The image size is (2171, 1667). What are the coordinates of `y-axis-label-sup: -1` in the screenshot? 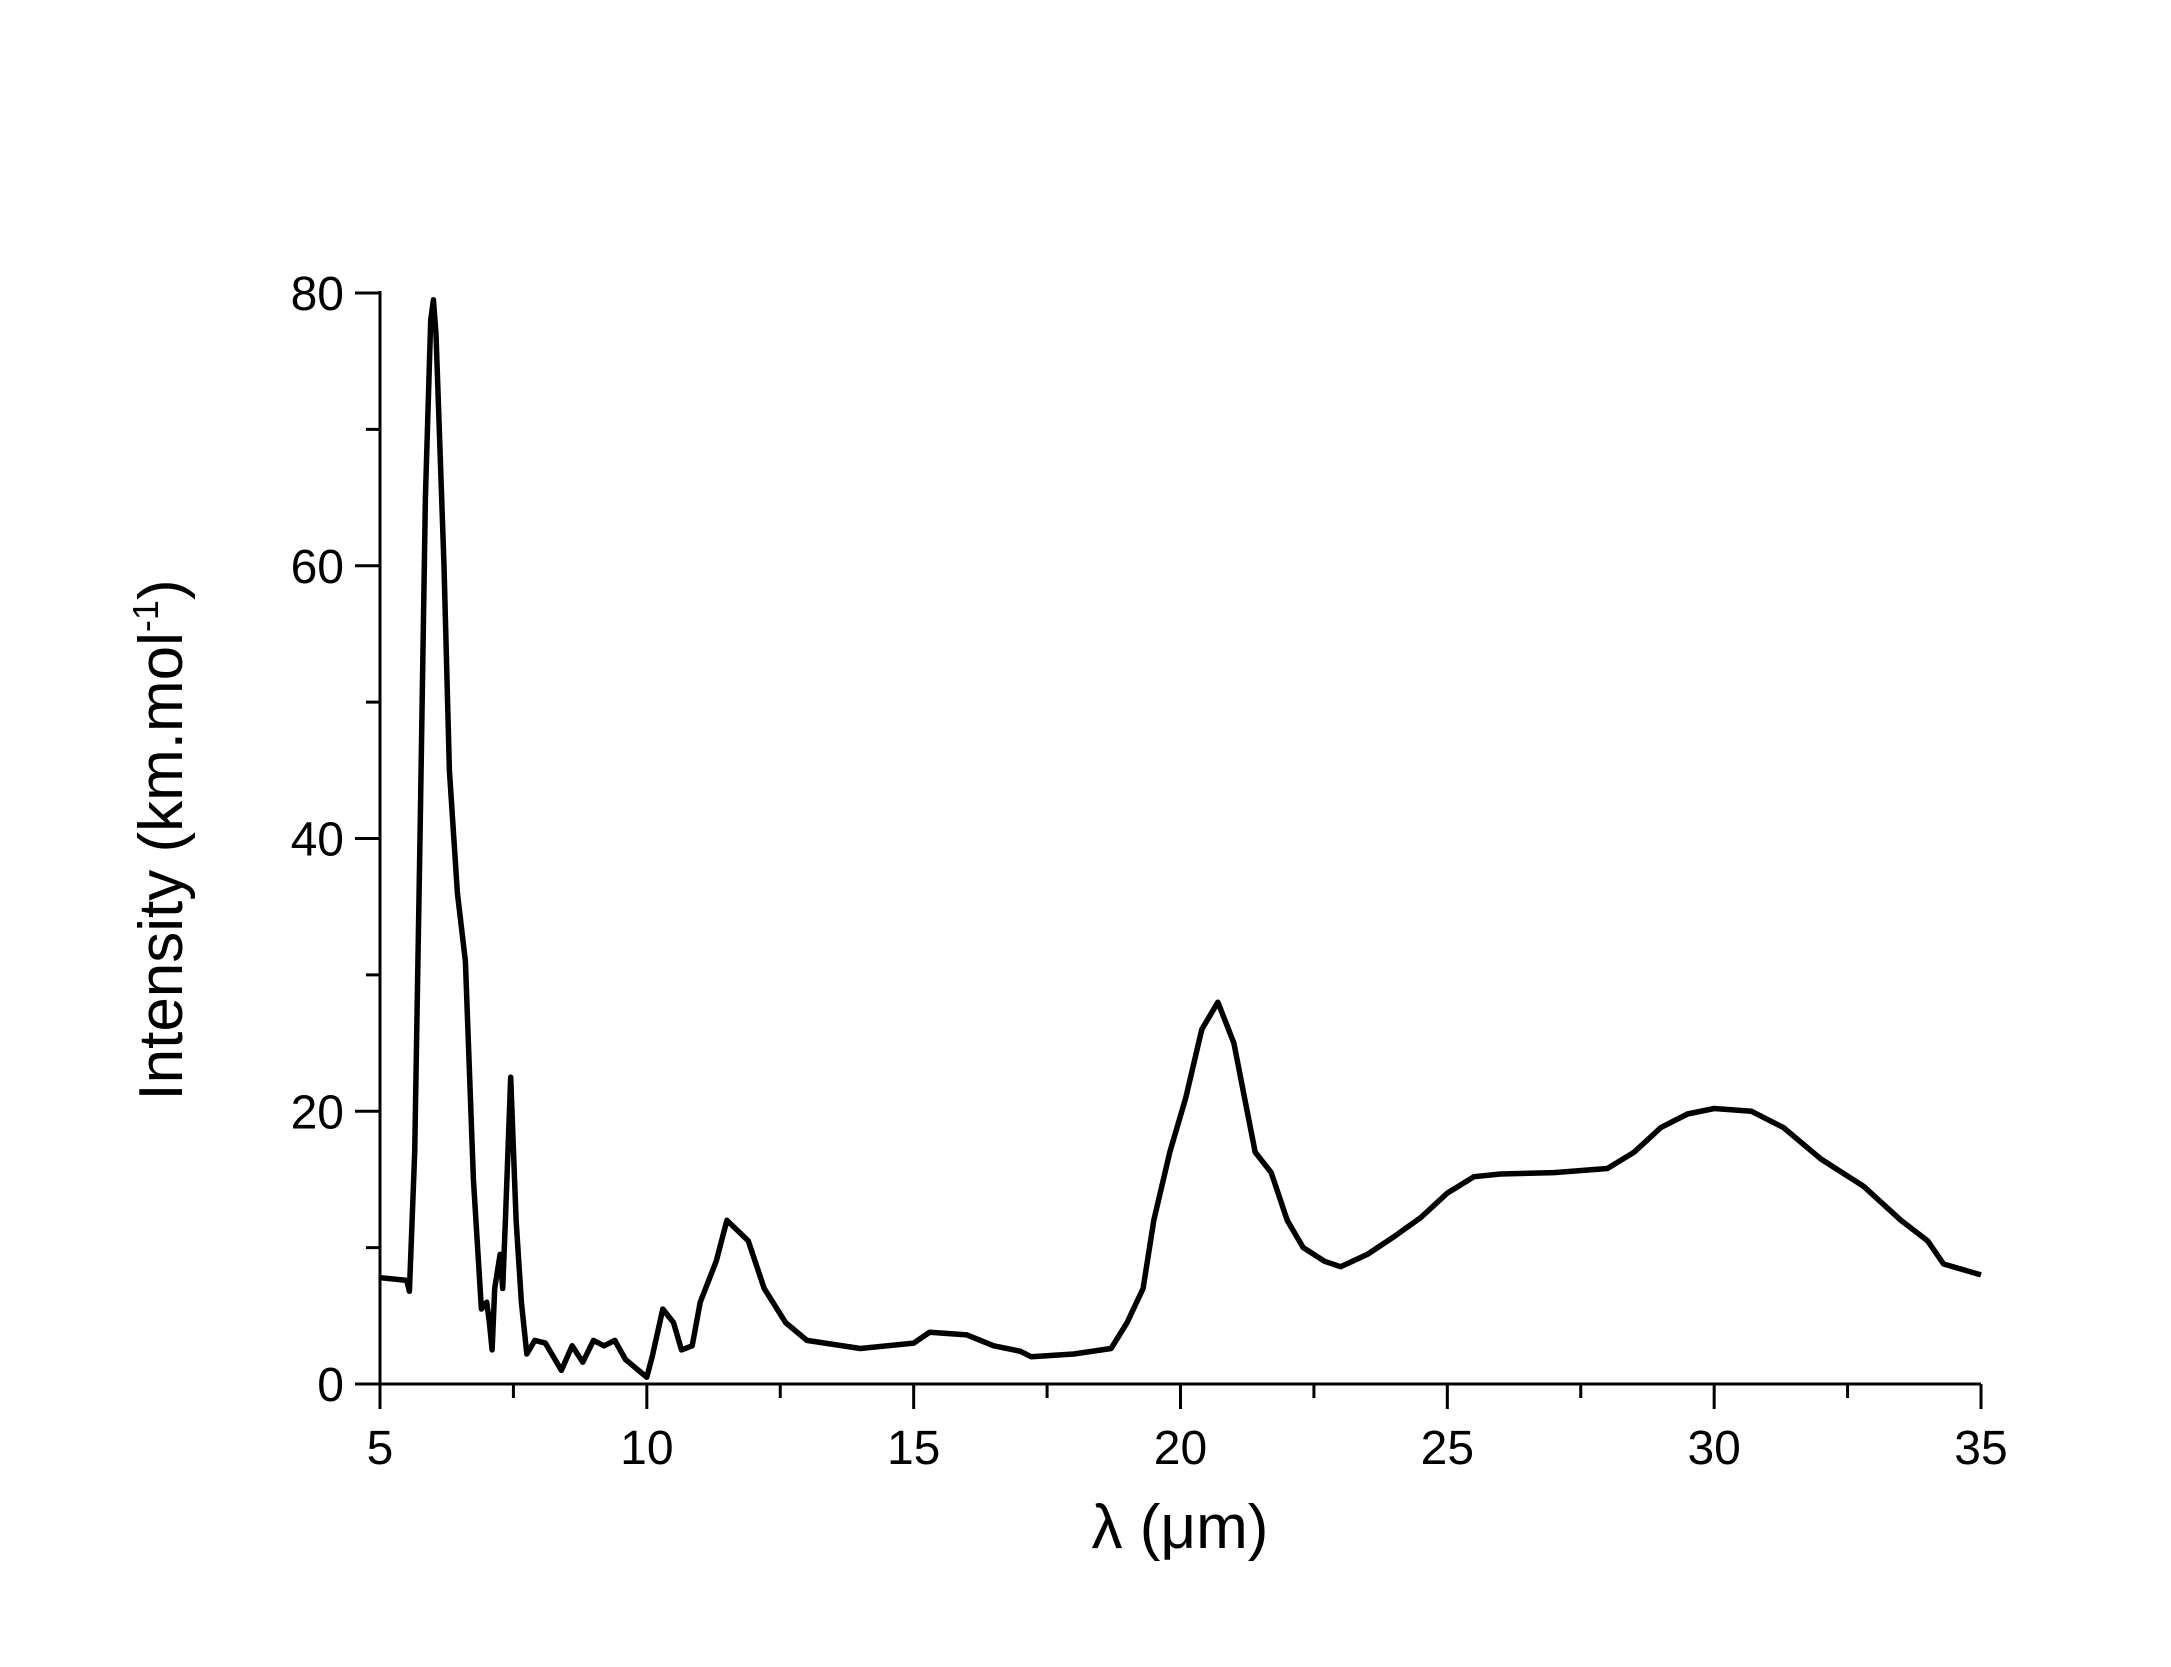 It's located at (145, 616).